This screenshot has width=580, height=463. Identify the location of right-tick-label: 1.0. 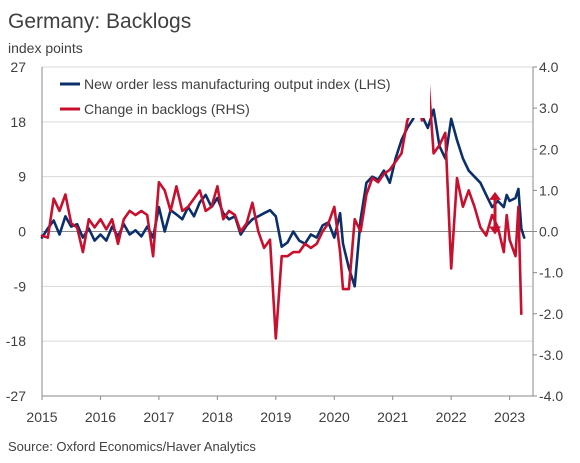
(549, 190).